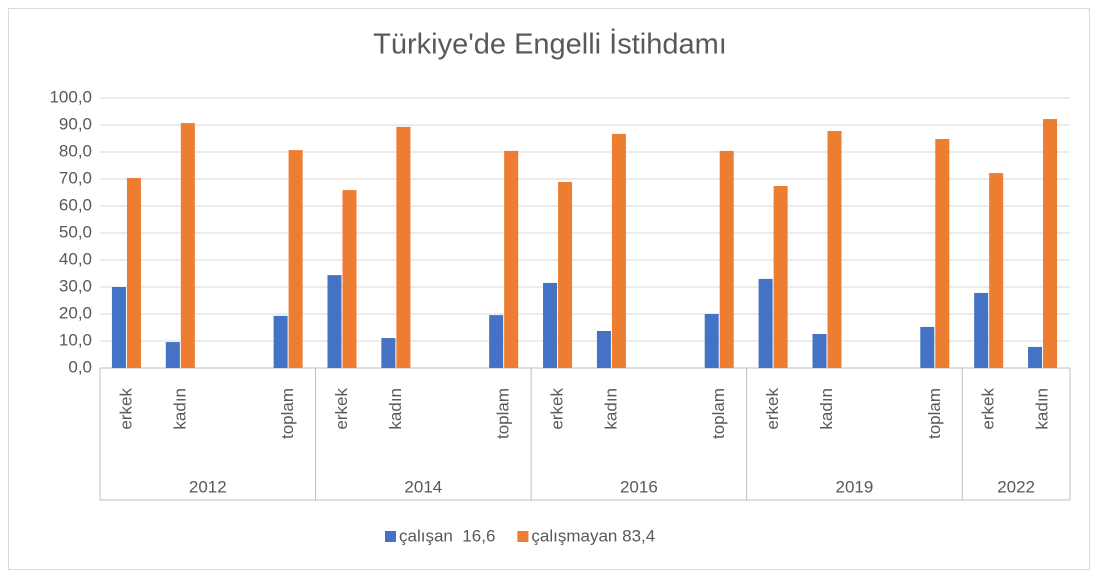 The width and height of the screenshot is (1099, 579). What do you see at coordinates (639, 486) in the screenshot?
I see `group-label: 2016` at bounding box center [639, 486].